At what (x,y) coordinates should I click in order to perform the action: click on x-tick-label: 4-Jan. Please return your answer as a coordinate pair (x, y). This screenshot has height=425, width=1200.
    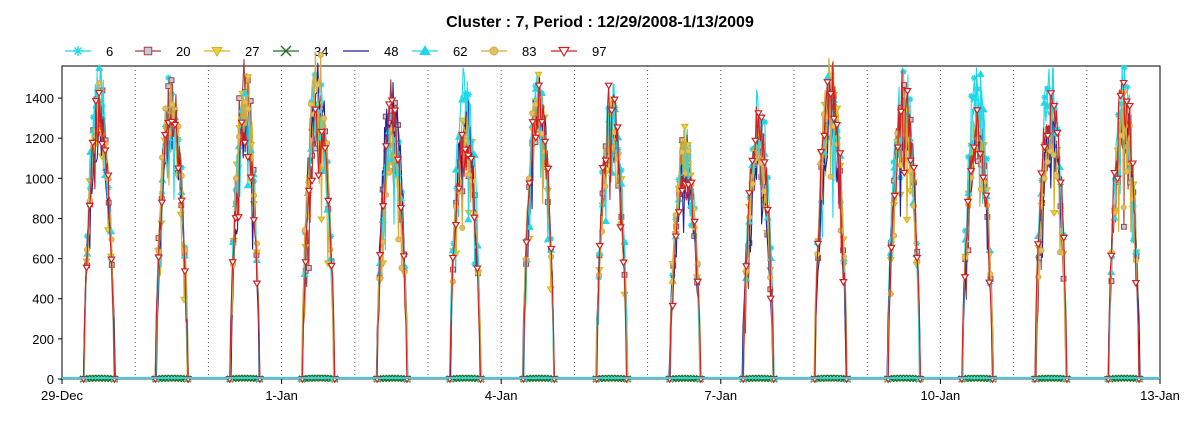
    Looking at the image, I should click on (501, 395).